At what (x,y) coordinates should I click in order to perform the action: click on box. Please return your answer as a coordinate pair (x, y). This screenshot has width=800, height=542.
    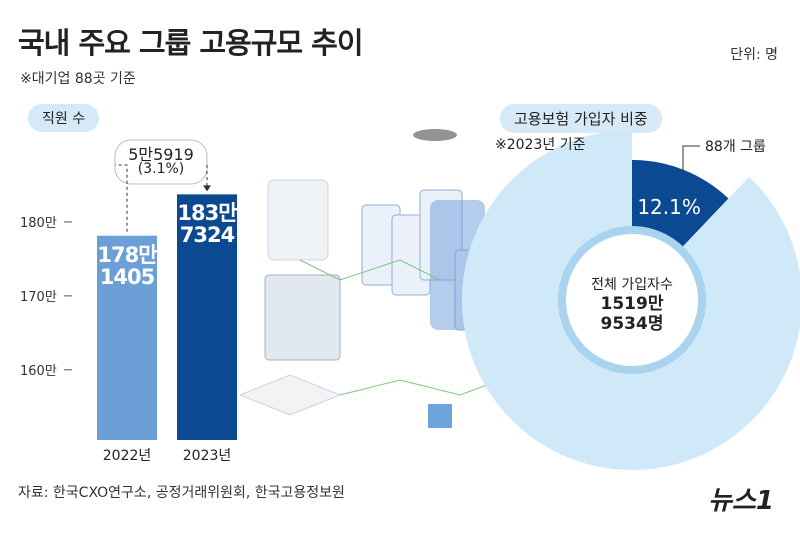
    Looking at the image, I should click on (440, 416).